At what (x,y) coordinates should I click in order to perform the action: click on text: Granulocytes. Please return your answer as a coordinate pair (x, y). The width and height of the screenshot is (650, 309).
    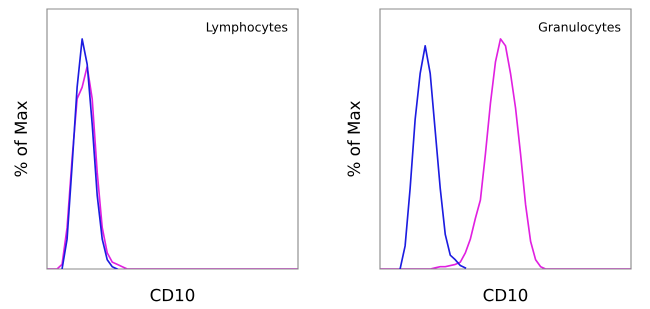
    Looking at the image, I should click on (579, 28).